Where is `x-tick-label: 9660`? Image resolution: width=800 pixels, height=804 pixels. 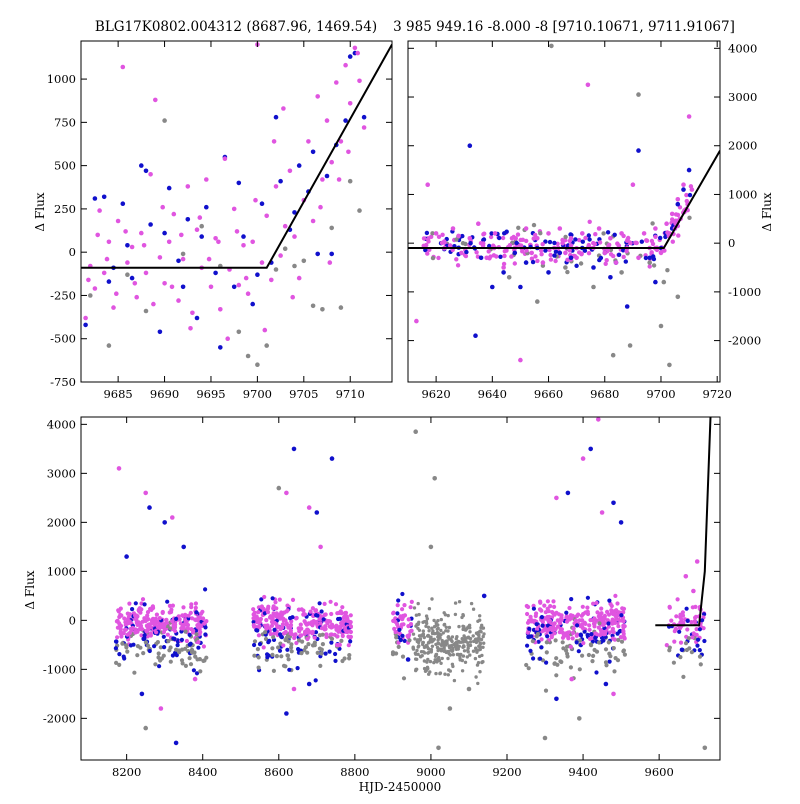 x-tick-label: 9660 is located at coordinates (548, 394).